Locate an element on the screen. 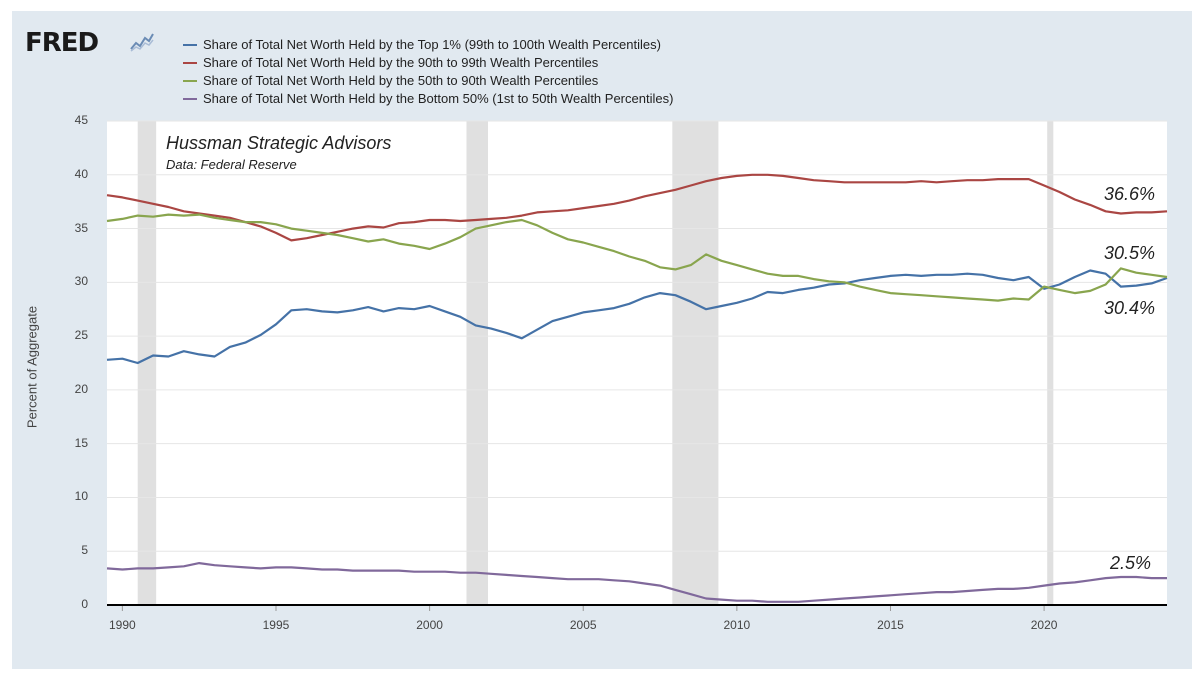 This screenshot has width=1204, height=695. y-tick-label: 35 is located at coordinates (81, 227).